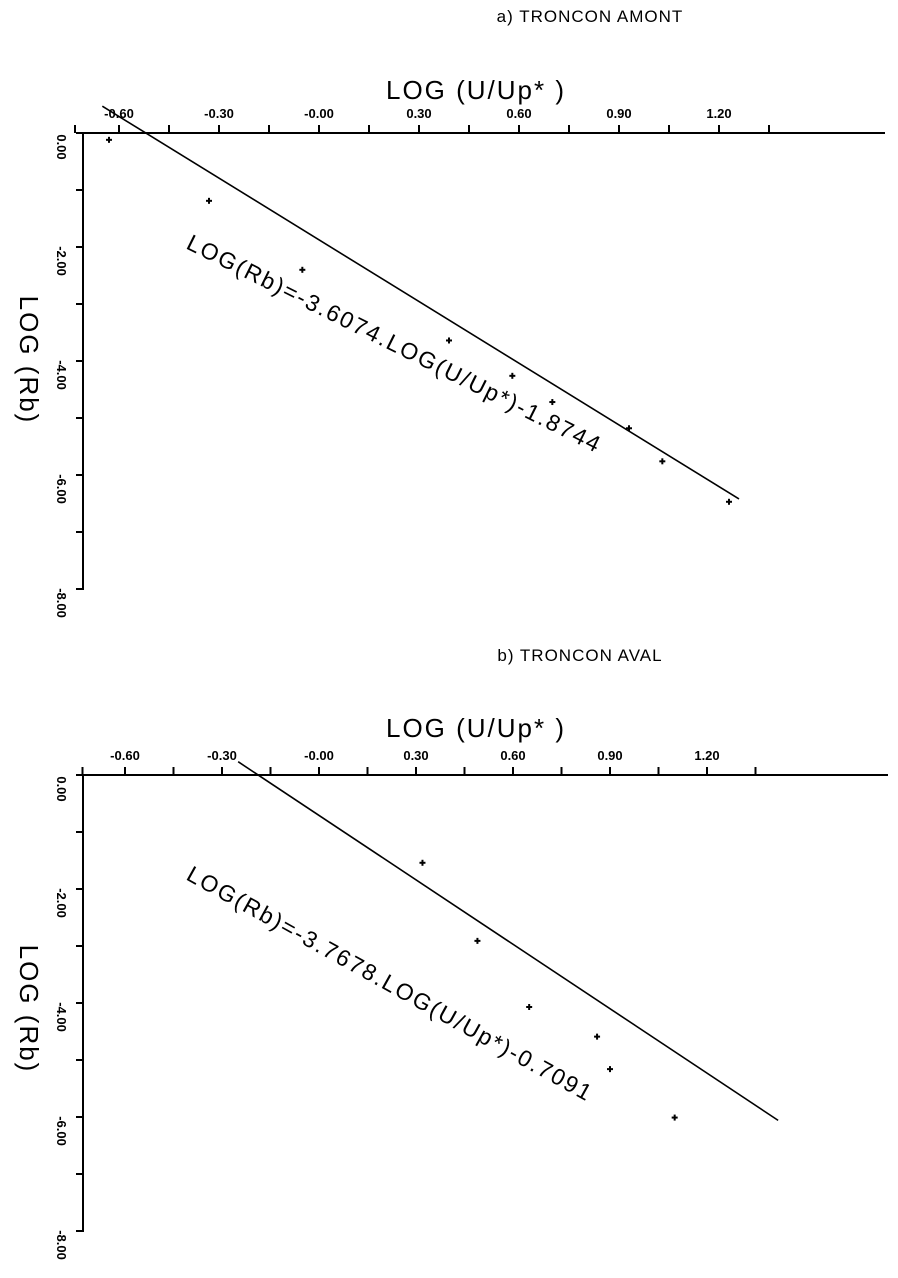  Describe the element at coordinates (61, 603) in the screenshot. I see `chart-a-y-tick-label: -8.00` at that location.